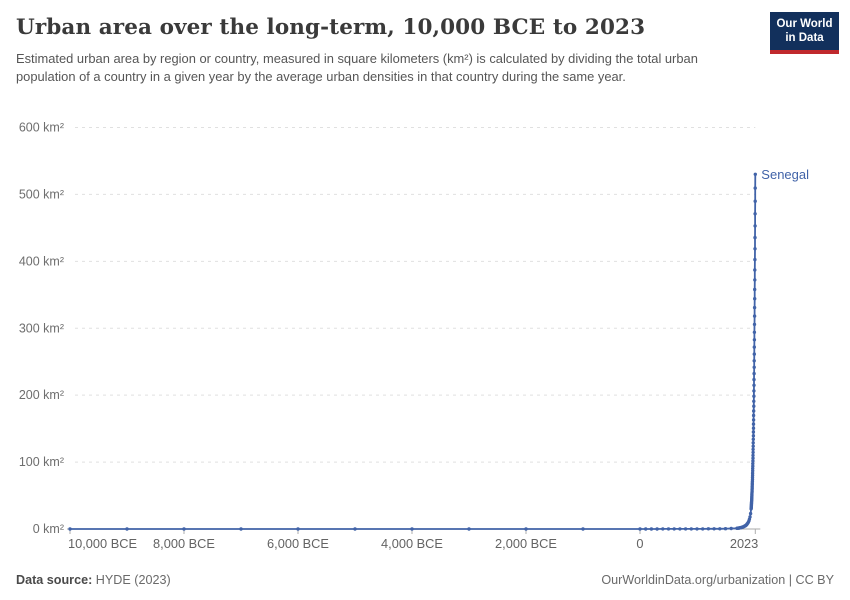 The height and width of the screenshot is (600, 850). Describe the element at coordinates (804, 38) in the screenshot. I see `owid-logo-line2: in Data` at that location.